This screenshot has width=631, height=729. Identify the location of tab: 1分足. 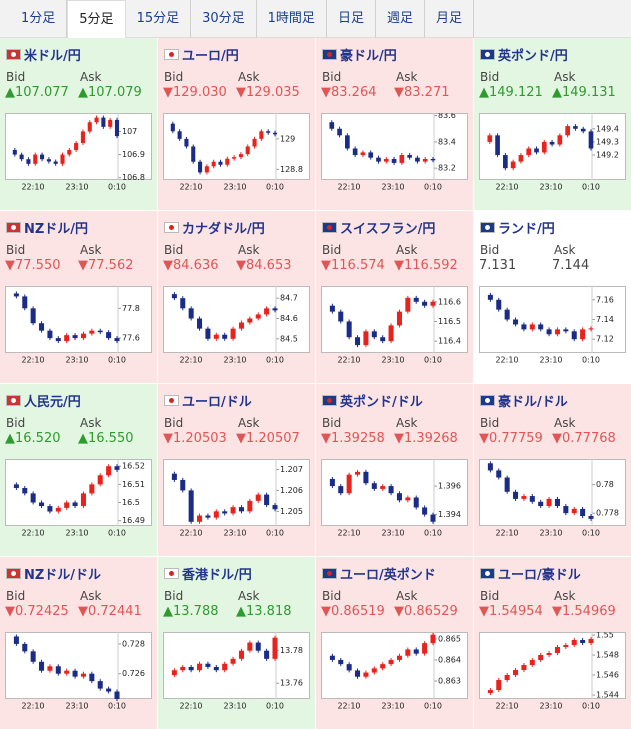
(39, 19).